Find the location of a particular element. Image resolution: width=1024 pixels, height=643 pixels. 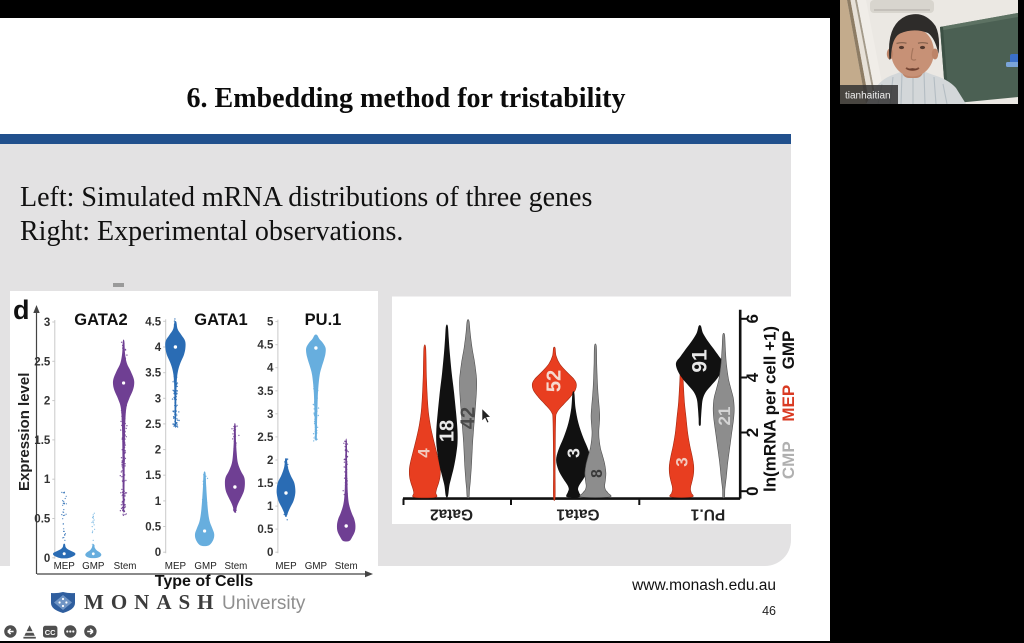

svg-text: Type of Cells is located at coordinates (204, 581).